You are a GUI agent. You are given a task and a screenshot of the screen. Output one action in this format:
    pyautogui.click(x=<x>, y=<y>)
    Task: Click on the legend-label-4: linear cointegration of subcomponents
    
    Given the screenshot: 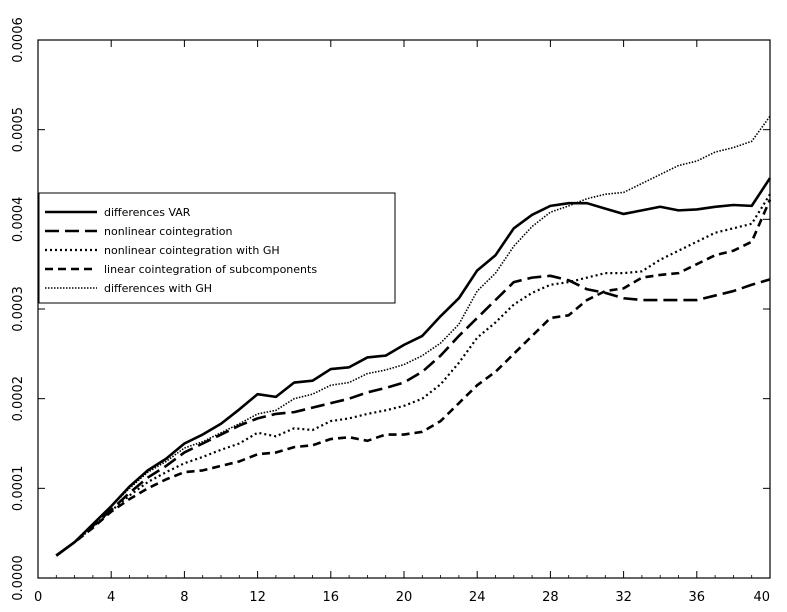 What is the action you would take?
    pyautogui.click(x=210, y=269)
    